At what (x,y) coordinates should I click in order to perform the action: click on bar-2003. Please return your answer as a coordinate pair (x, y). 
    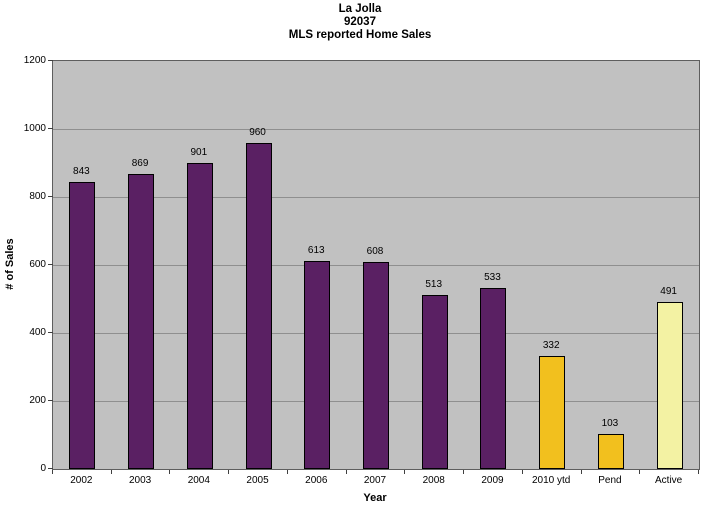
    Looking at the image, I should click on (141, 321).